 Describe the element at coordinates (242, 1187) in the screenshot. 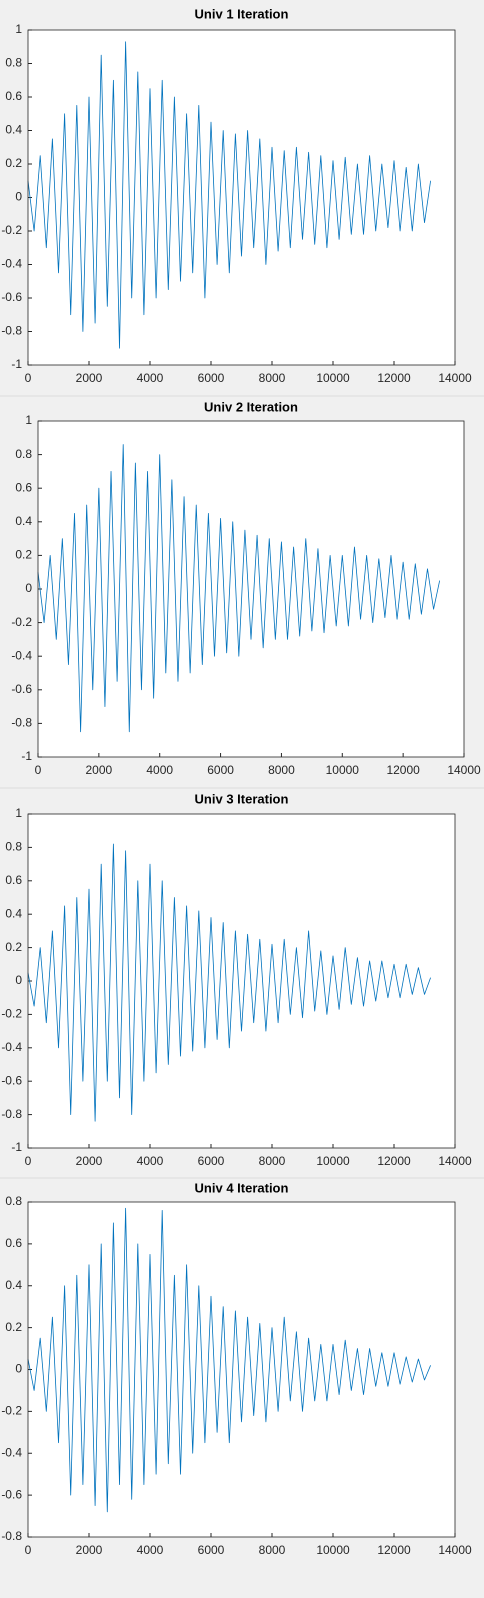

I see `chart-title: Univ 4 Iteration` at that location.